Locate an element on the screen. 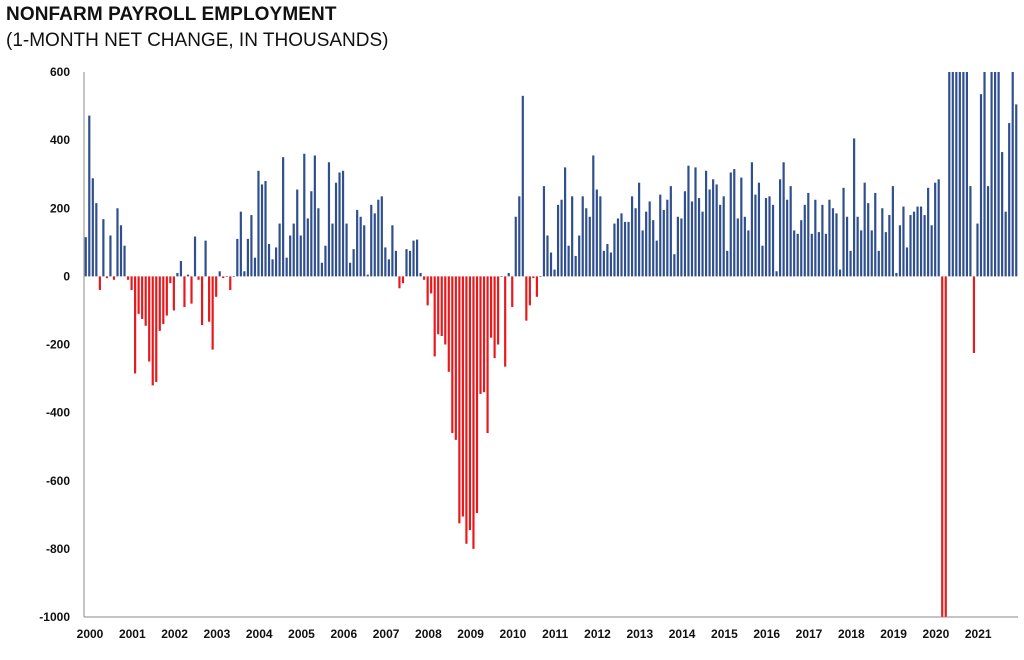 The width and height of the screenshot is (1024, 660). x-tick-label: 2004 is located at coordinates (259, 634).